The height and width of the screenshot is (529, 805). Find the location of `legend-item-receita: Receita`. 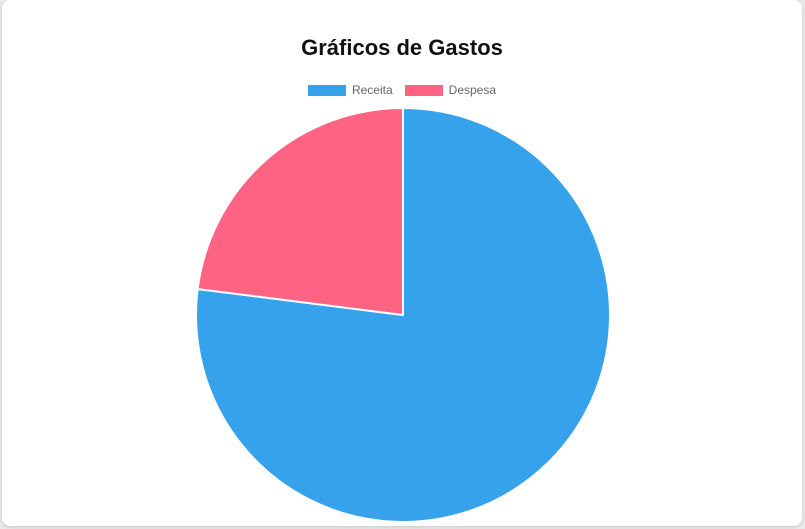

legend-item-receita: Receita is located at coordinates (350, 90).